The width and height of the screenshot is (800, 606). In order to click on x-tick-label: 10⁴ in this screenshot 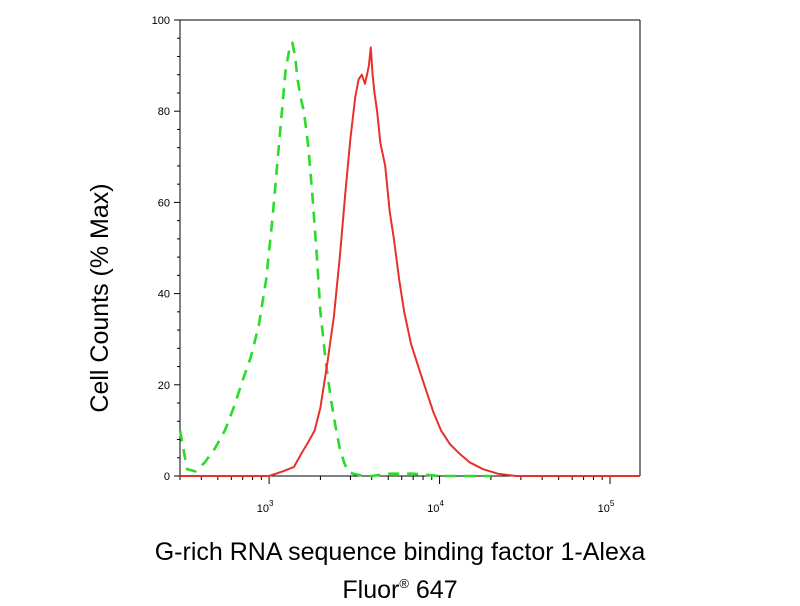, I will do `click(435, 507)`.